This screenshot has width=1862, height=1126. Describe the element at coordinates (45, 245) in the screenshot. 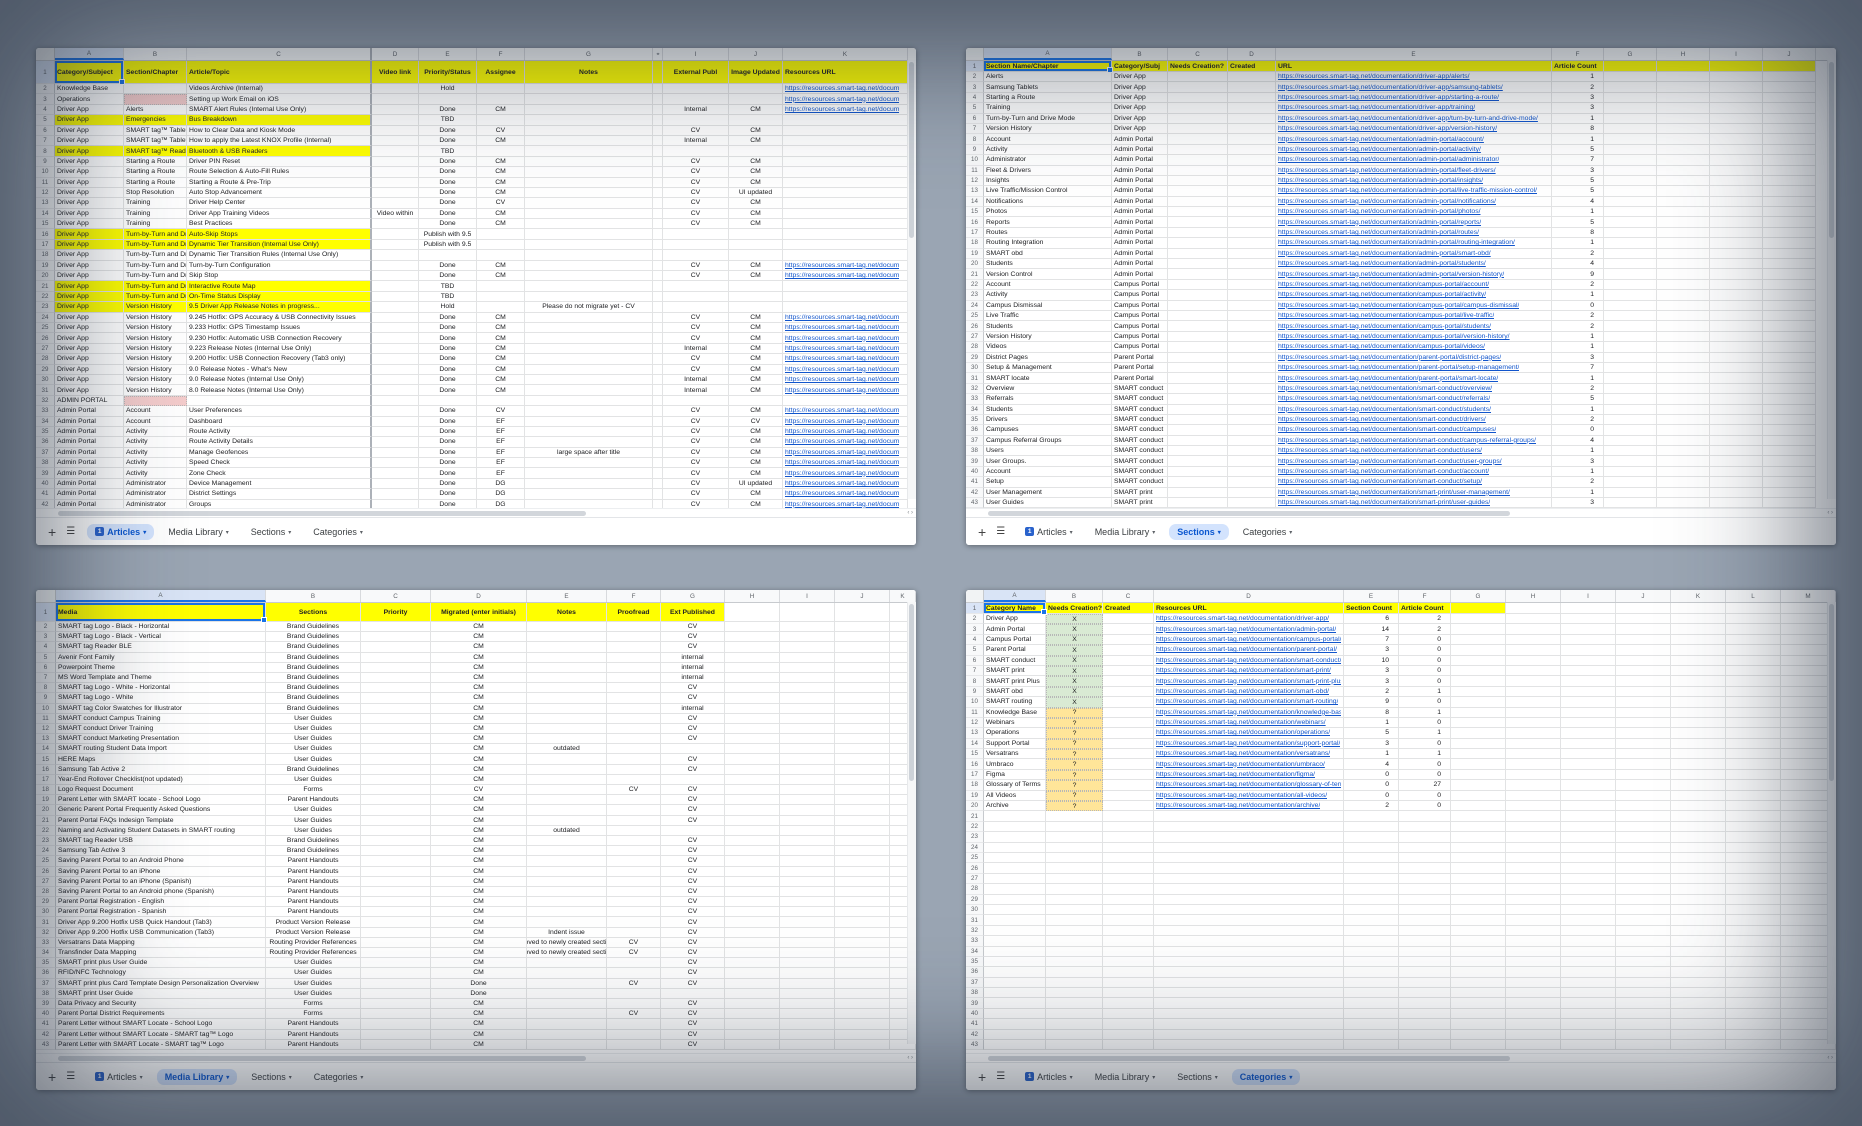

I see `row-number: 17` at that location.